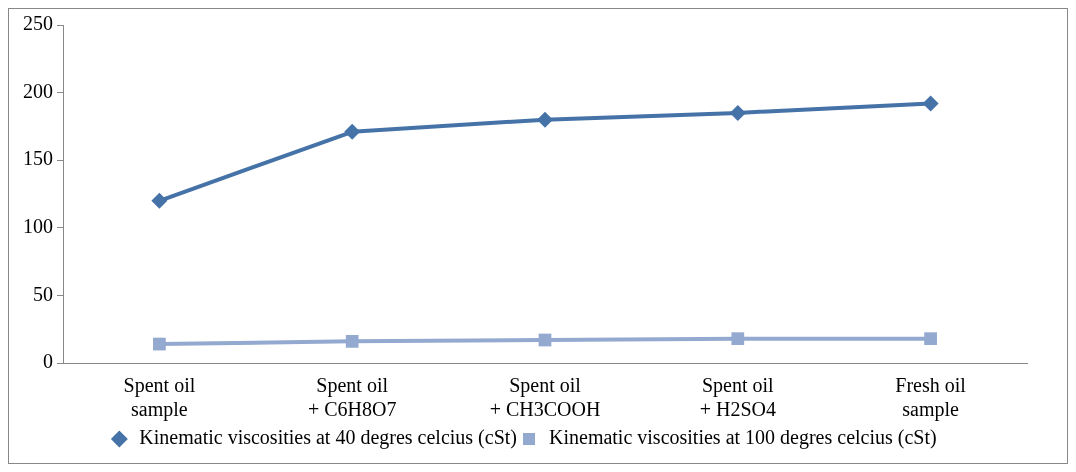 The width and height of the screenshot is (1076, 472). Describe the element at coordinates (159, 398) in the screenshot. I see `x-tick-label: Spent oil sample` at that location.